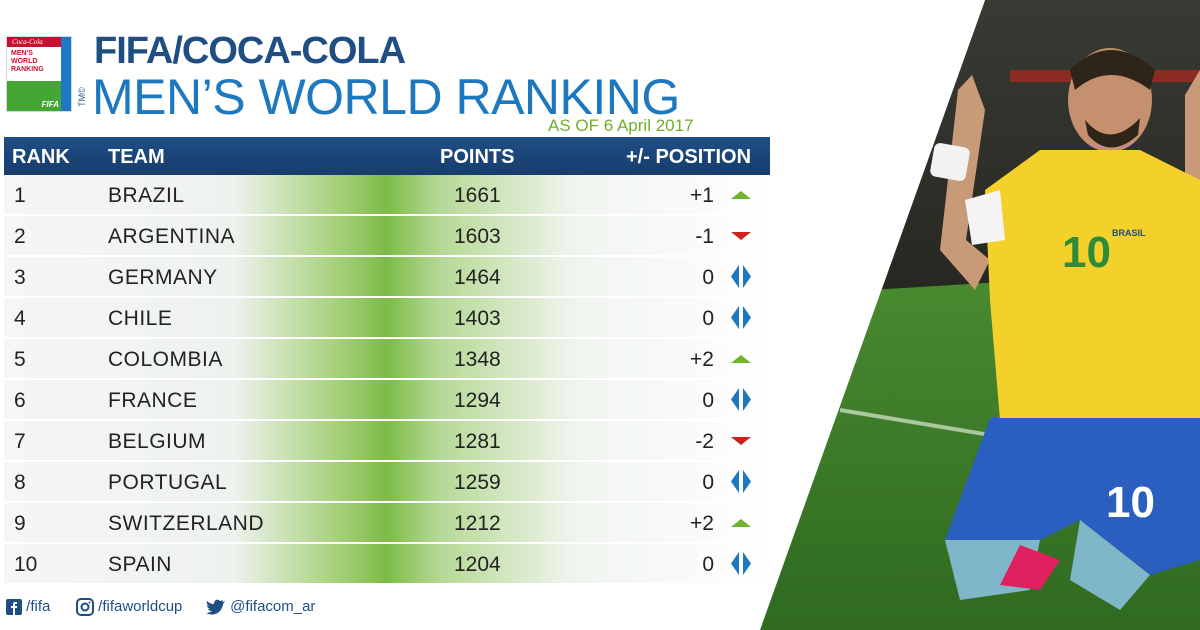 This screenshot has height=630, width=1200. Describe the element at coordinates (157, 441) in the screenshot. I see `team-cell: BELGIUM` at that location.